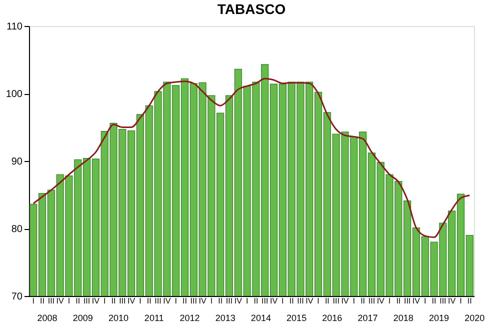 The width and height of the screenshot is (502, 330). What do you see at coordinates (190, 318) in the screenshot?
I see `text: 2012` at bounding box center [190, 318].